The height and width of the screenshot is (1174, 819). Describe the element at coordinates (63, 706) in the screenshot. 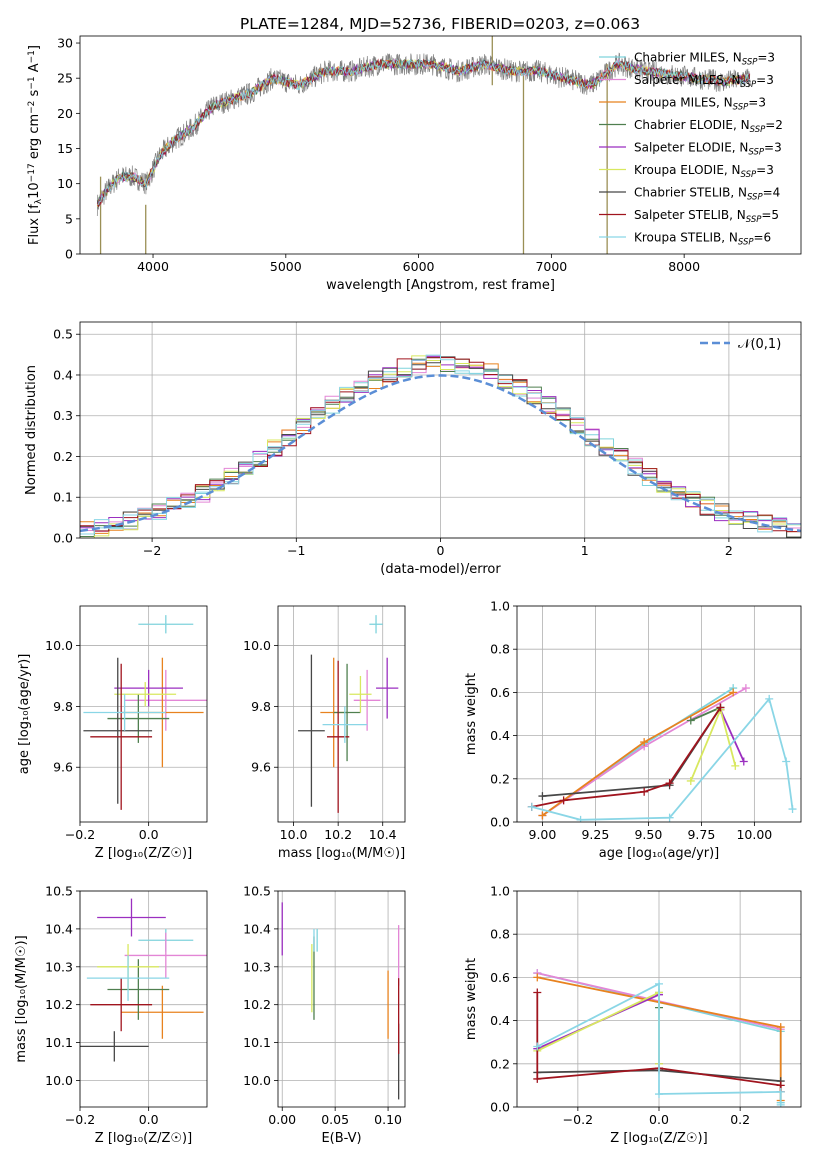

I see `y-tick-label: 9.8` at that location.